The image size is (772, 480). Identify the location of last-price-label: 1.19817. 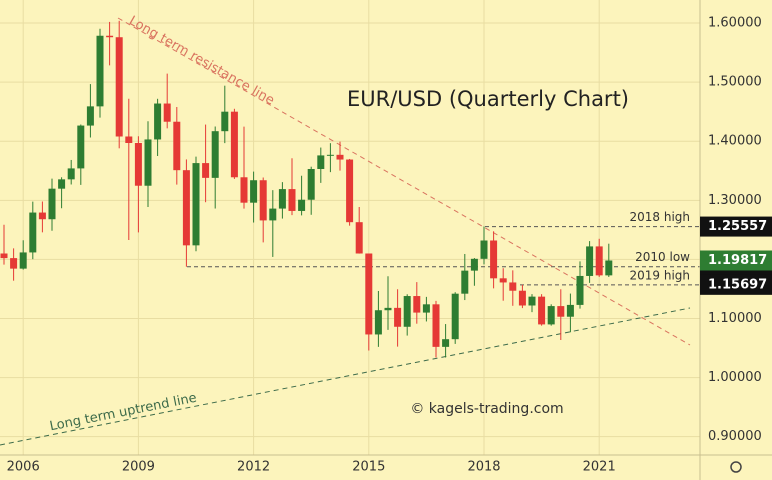
(737, 260).